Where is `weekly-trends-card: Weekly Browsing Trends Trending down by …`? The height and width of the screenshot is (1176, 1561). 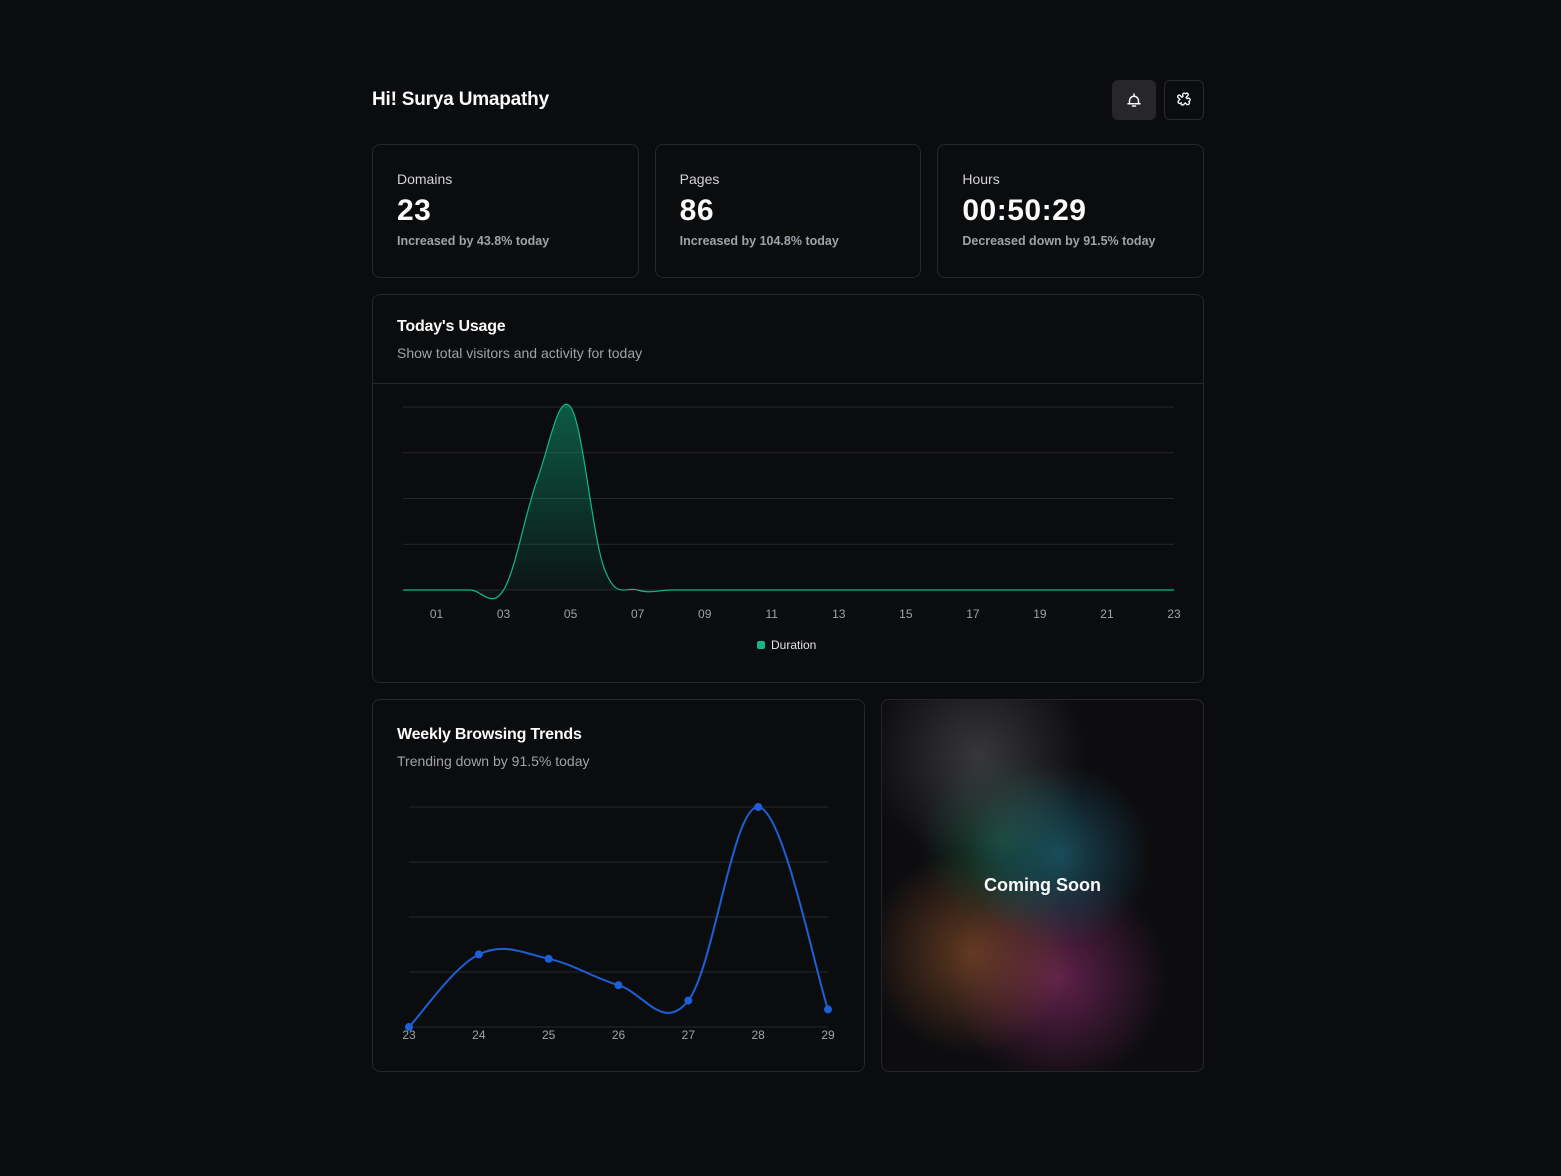
weekly-trends-card: Weekly Browsing Trends Trending down by … is located at coordinates (618, 885).